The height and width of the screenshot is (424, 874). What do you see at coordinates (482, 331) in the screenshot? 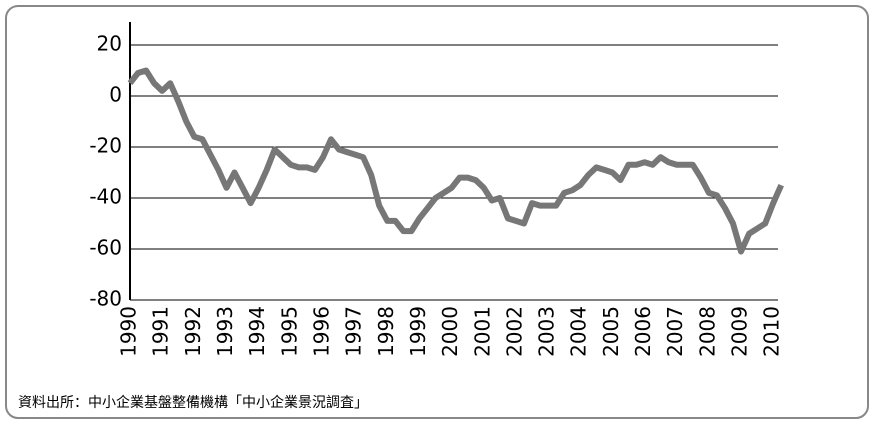
I see `x-tick-label: 2001` at bounding box center [482, 331].